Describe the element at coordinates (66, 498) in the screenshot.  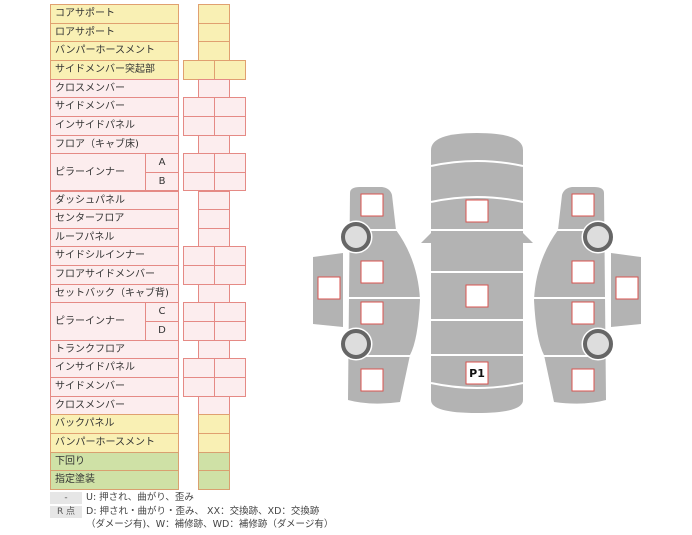
I see `legend-key-dash: -` at that location.